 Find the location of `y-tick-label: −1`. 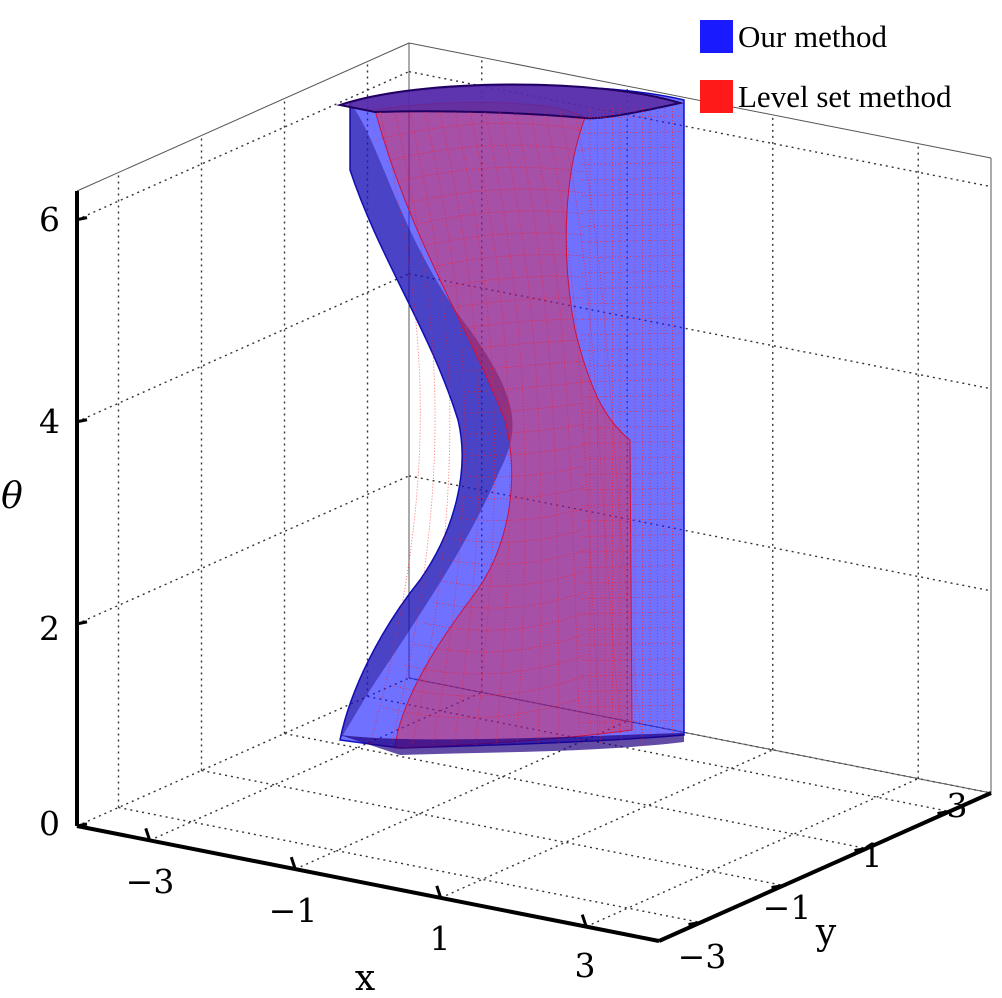

y-tick-label: −1 is located at coordinates (787, 907).